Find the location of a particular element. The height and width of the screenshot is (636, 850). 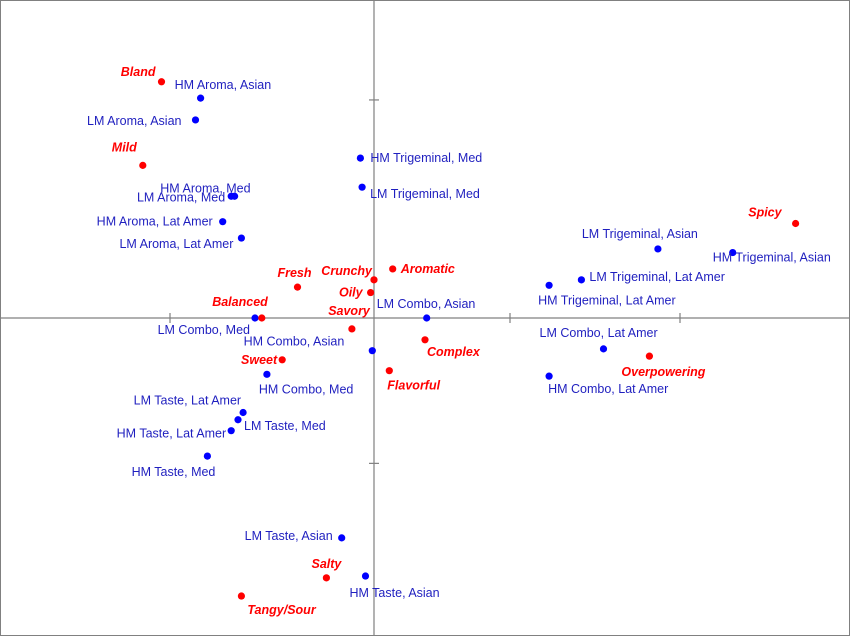

label-crunchy: Crunchy is located at coordinates (347, 271).